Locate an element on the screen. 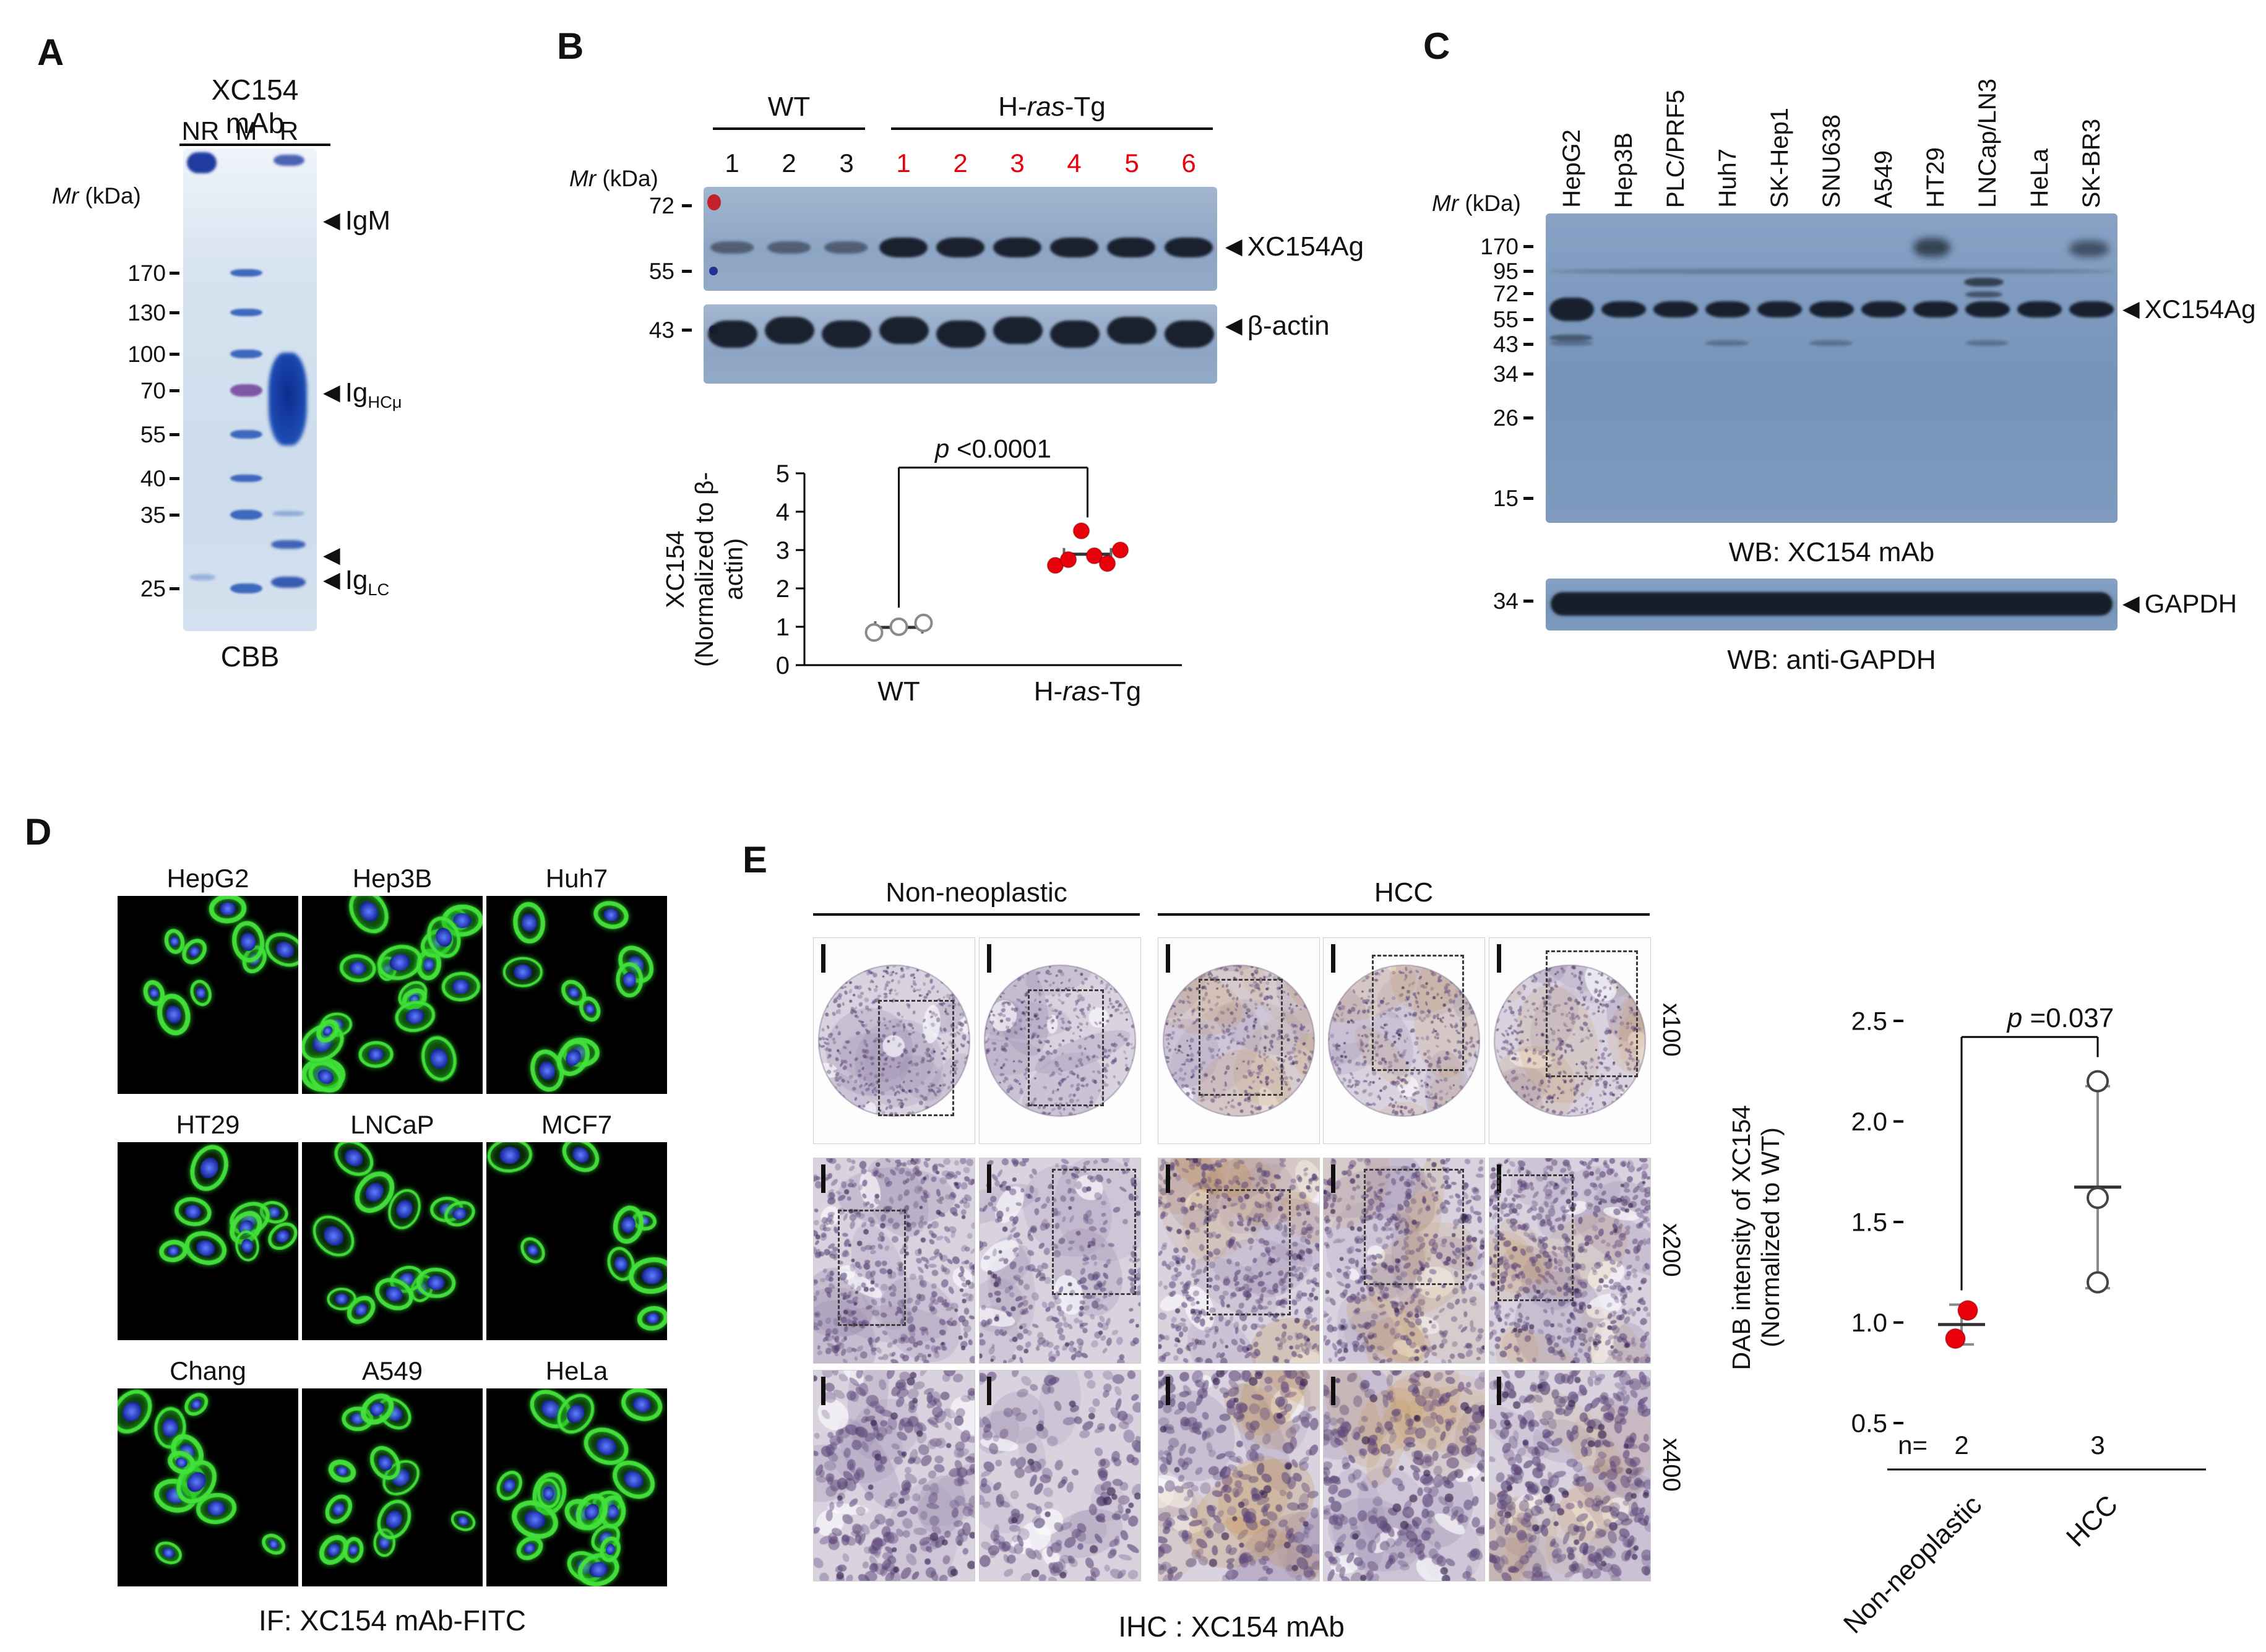 The image size is (2266, 1652). panel-a-title: XC154 mAb is located at coordinates (255, 109).